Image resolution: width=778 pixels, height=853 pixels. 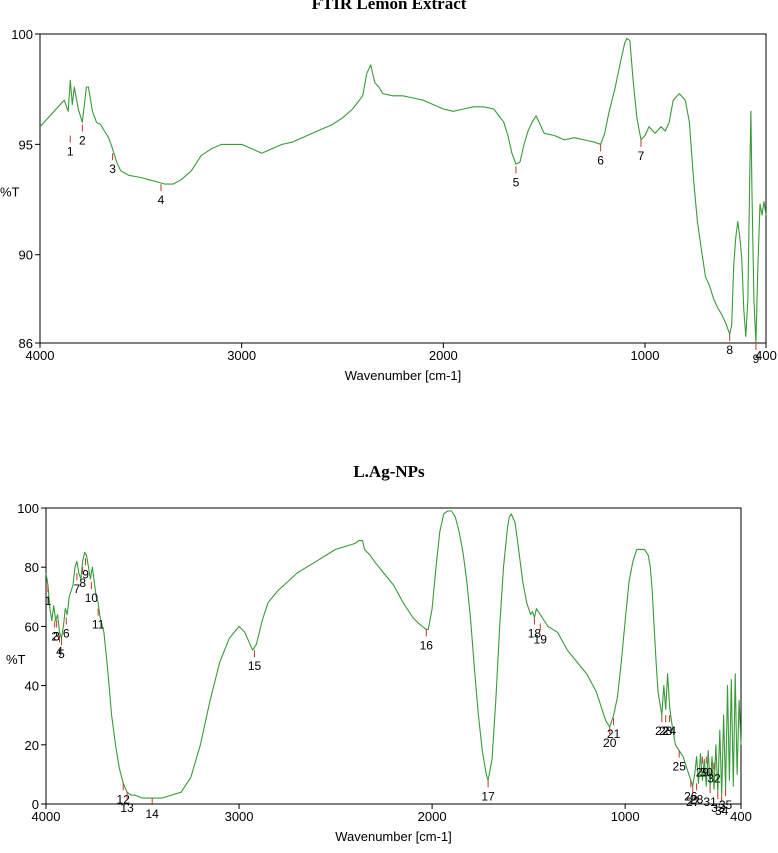 What do you see at coordinates (691, 796) in the screenshot?
I see `peak-label: 26` at bounding box center [691, 796].